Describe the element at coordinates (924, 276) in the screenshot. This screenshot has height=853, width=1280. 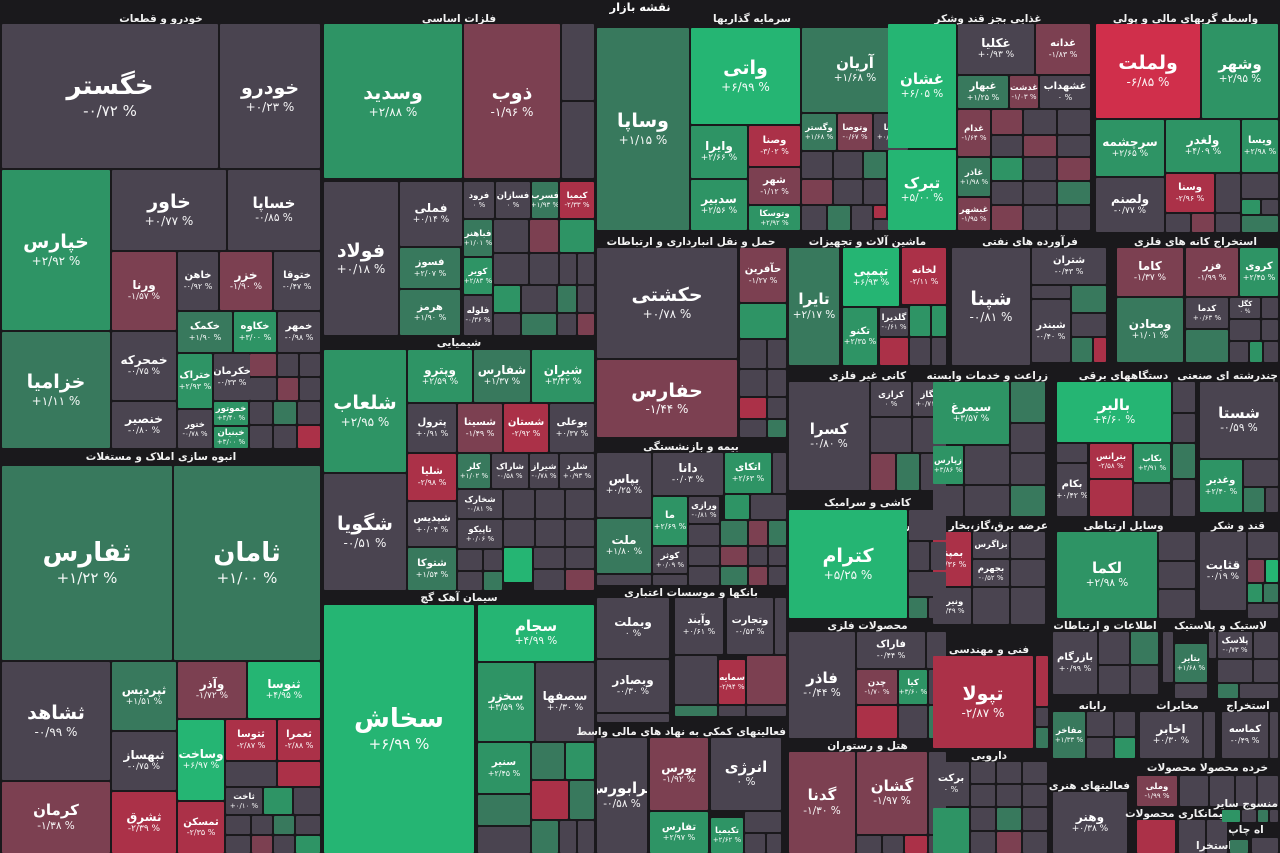
I see `tile-لخانه: لخانه -۲/۱۱ %` at that location.